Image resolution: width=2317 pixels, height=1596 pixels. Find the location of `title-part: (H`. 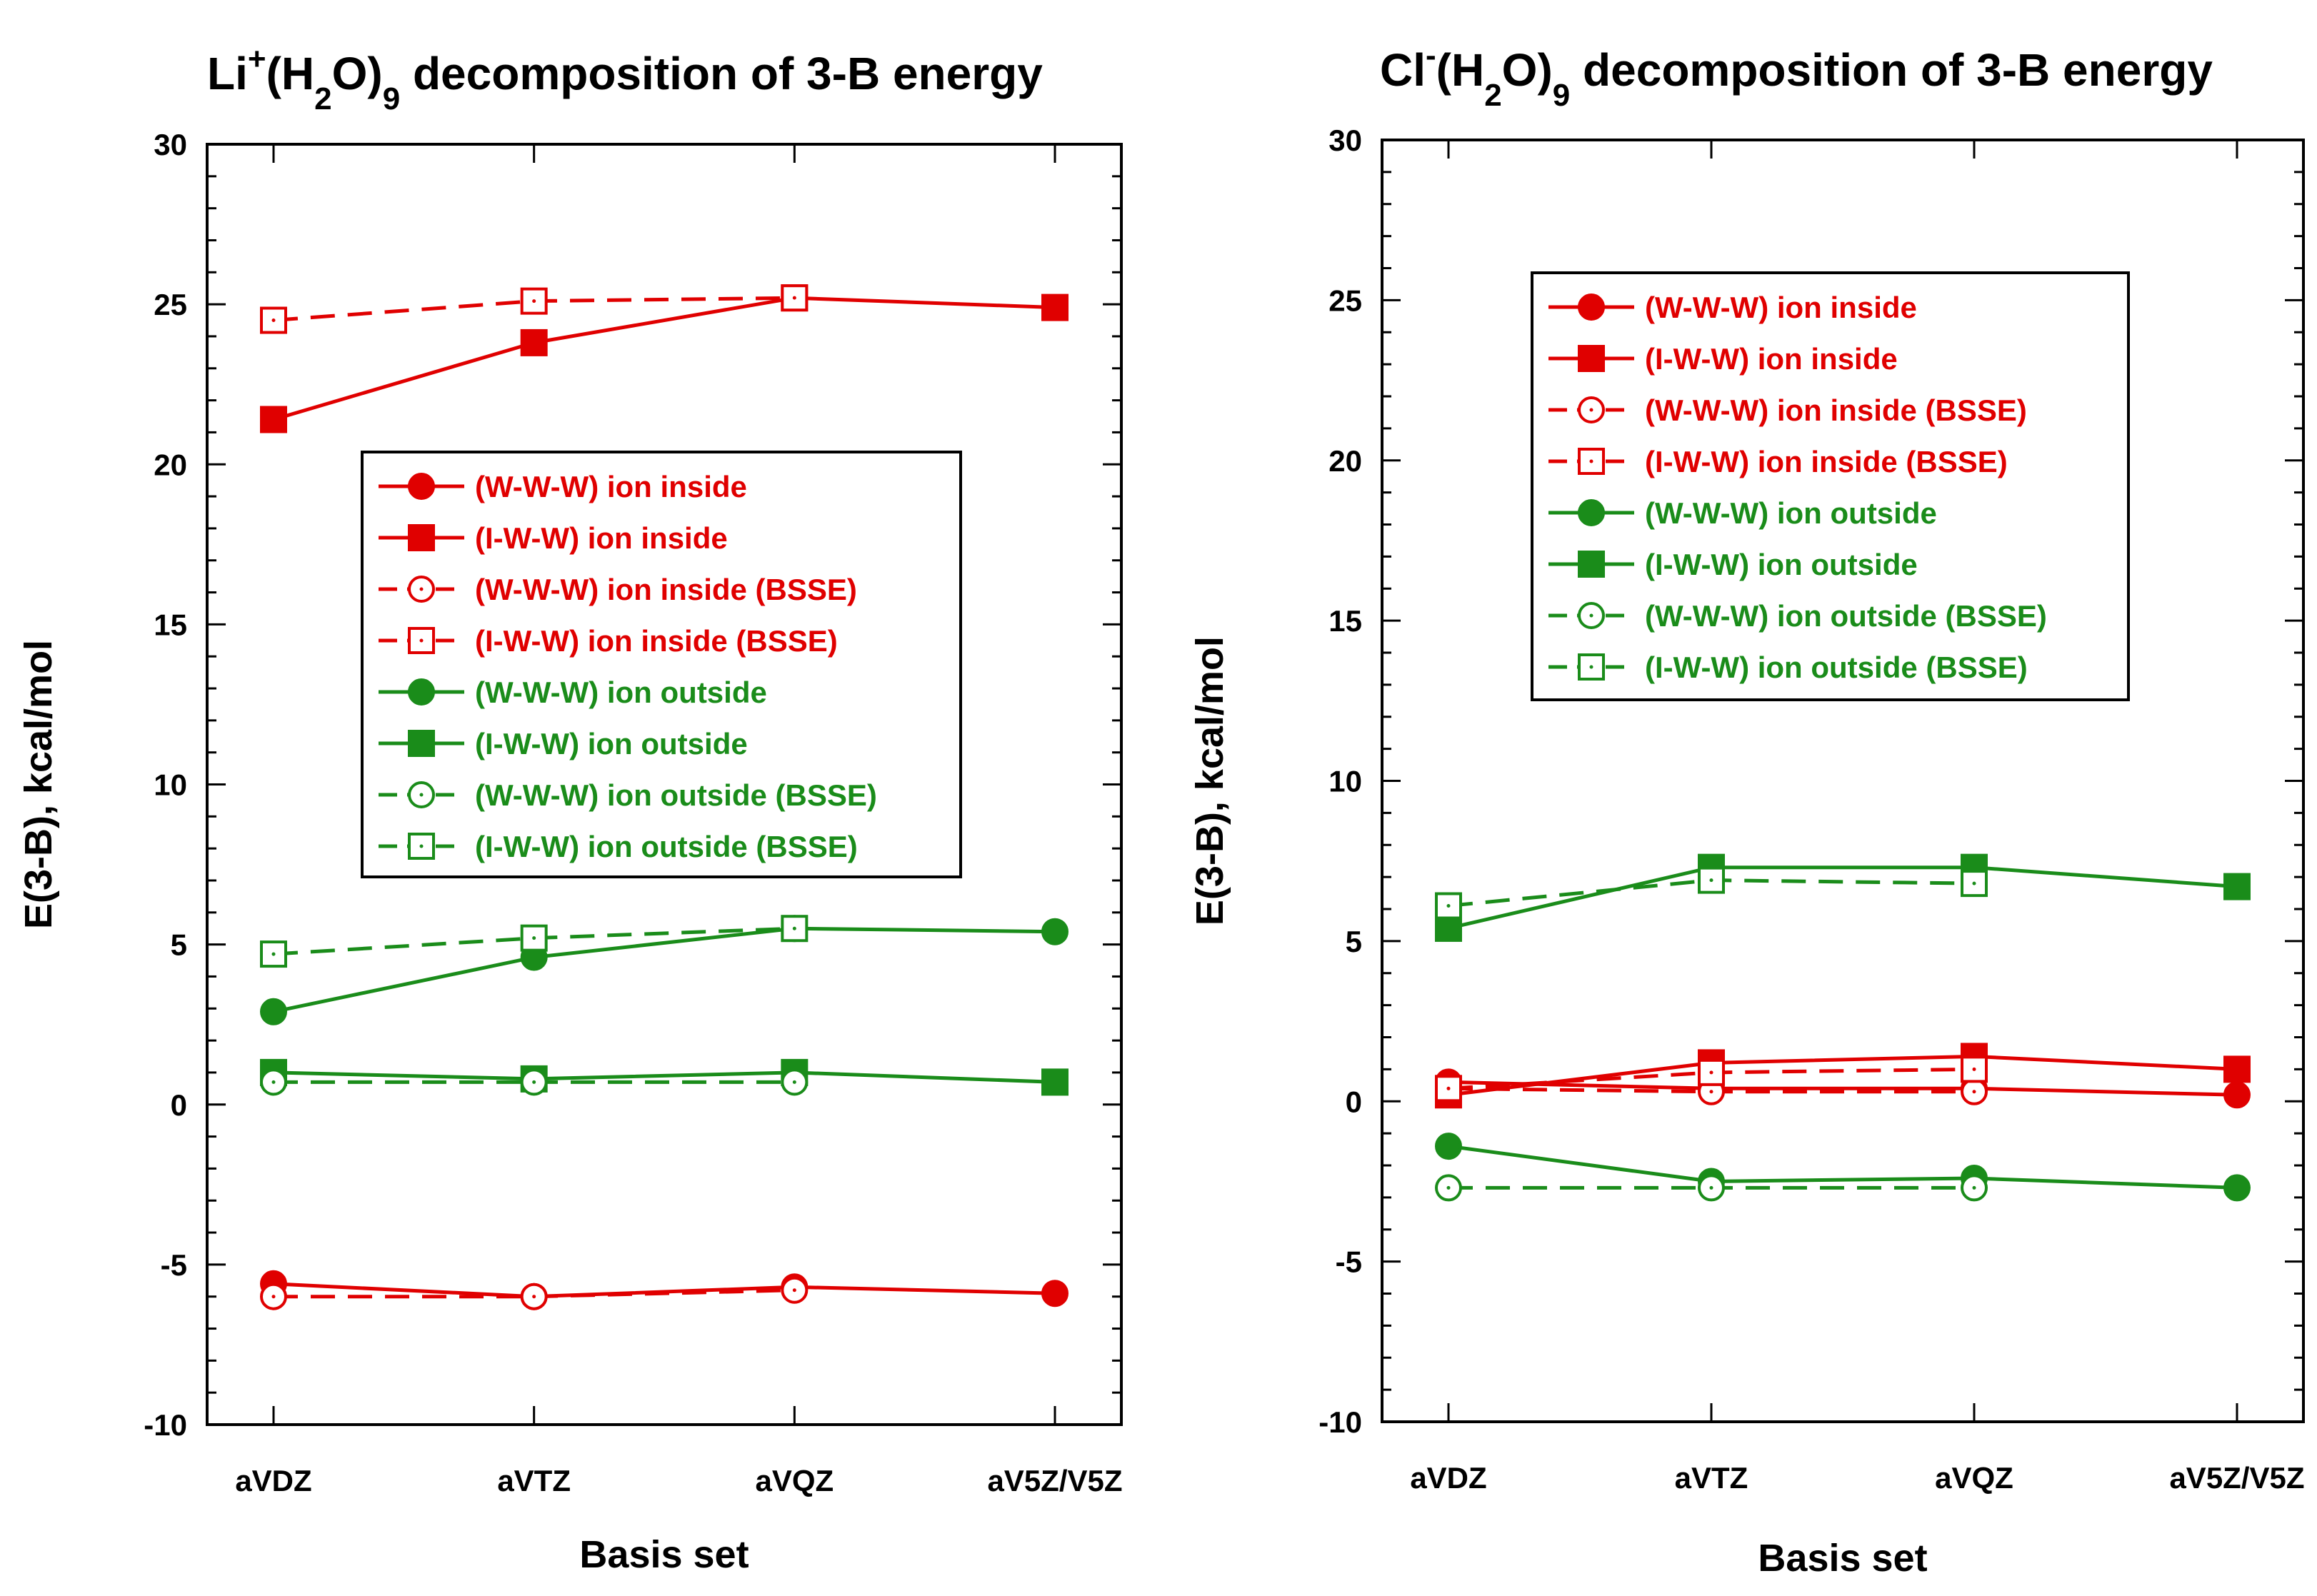

title-part: (H is located at coordinates (1460, 70).